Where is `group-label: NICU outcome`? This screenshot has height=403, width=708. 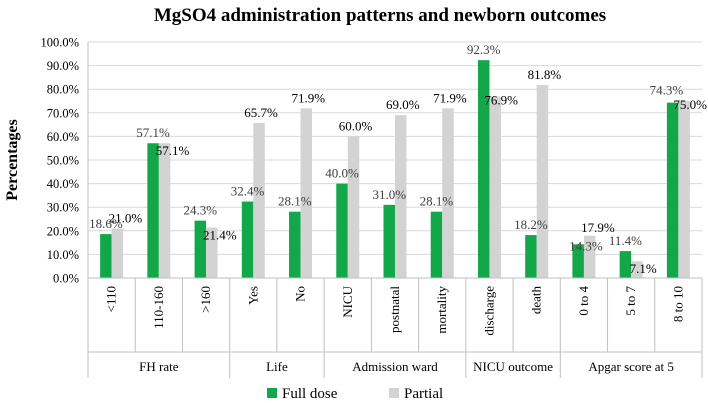
group-label: NICU outcome is located at coordinates (513, 366).